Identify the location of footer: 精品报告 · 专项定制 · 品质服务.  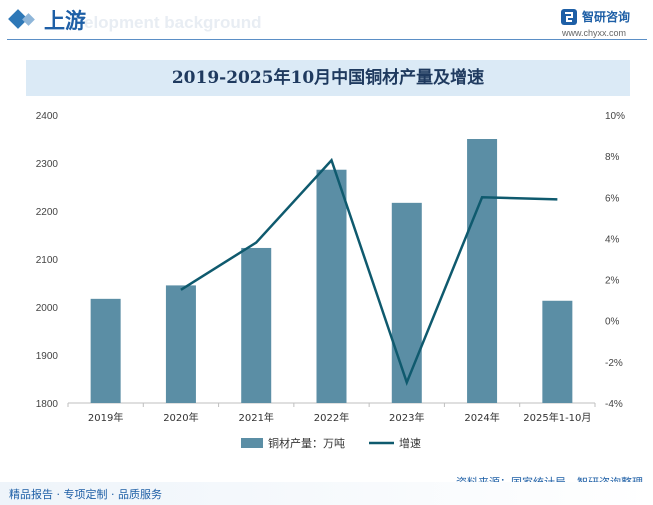
(326, 493).